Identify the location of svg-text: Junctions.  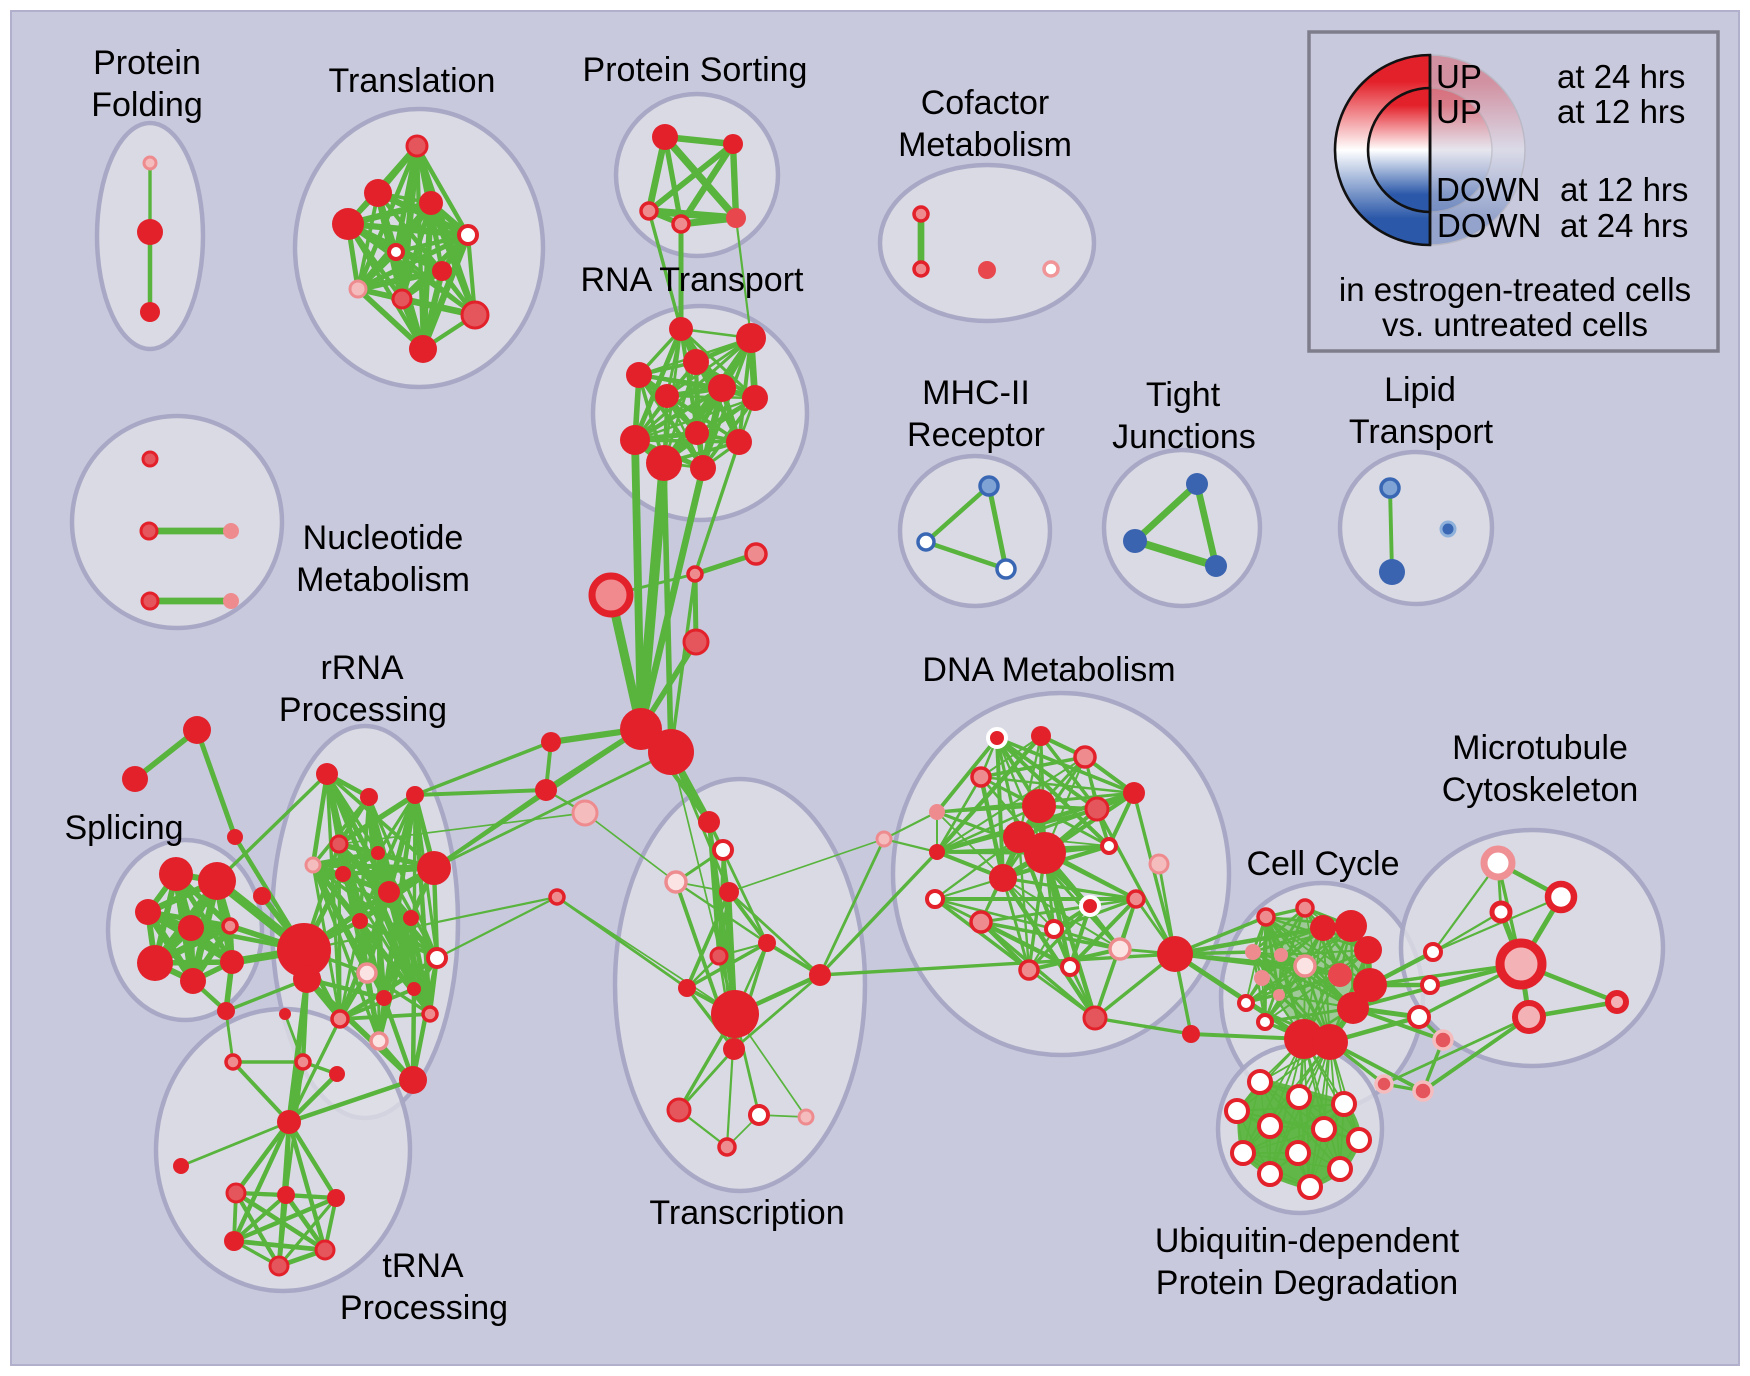
(1184, 437).